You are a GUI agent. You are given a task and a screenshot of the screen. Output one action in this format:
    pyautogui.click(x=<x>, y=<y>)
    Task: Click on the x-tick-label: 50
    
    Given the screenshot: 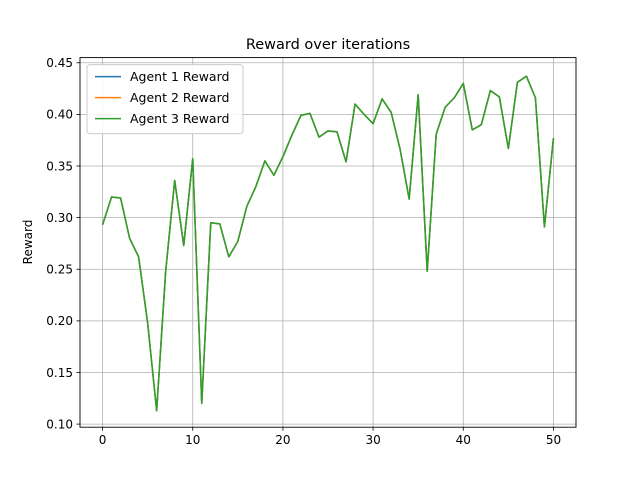 What is the action you would take?
    pyautogui.click(x=553, y=440)
    